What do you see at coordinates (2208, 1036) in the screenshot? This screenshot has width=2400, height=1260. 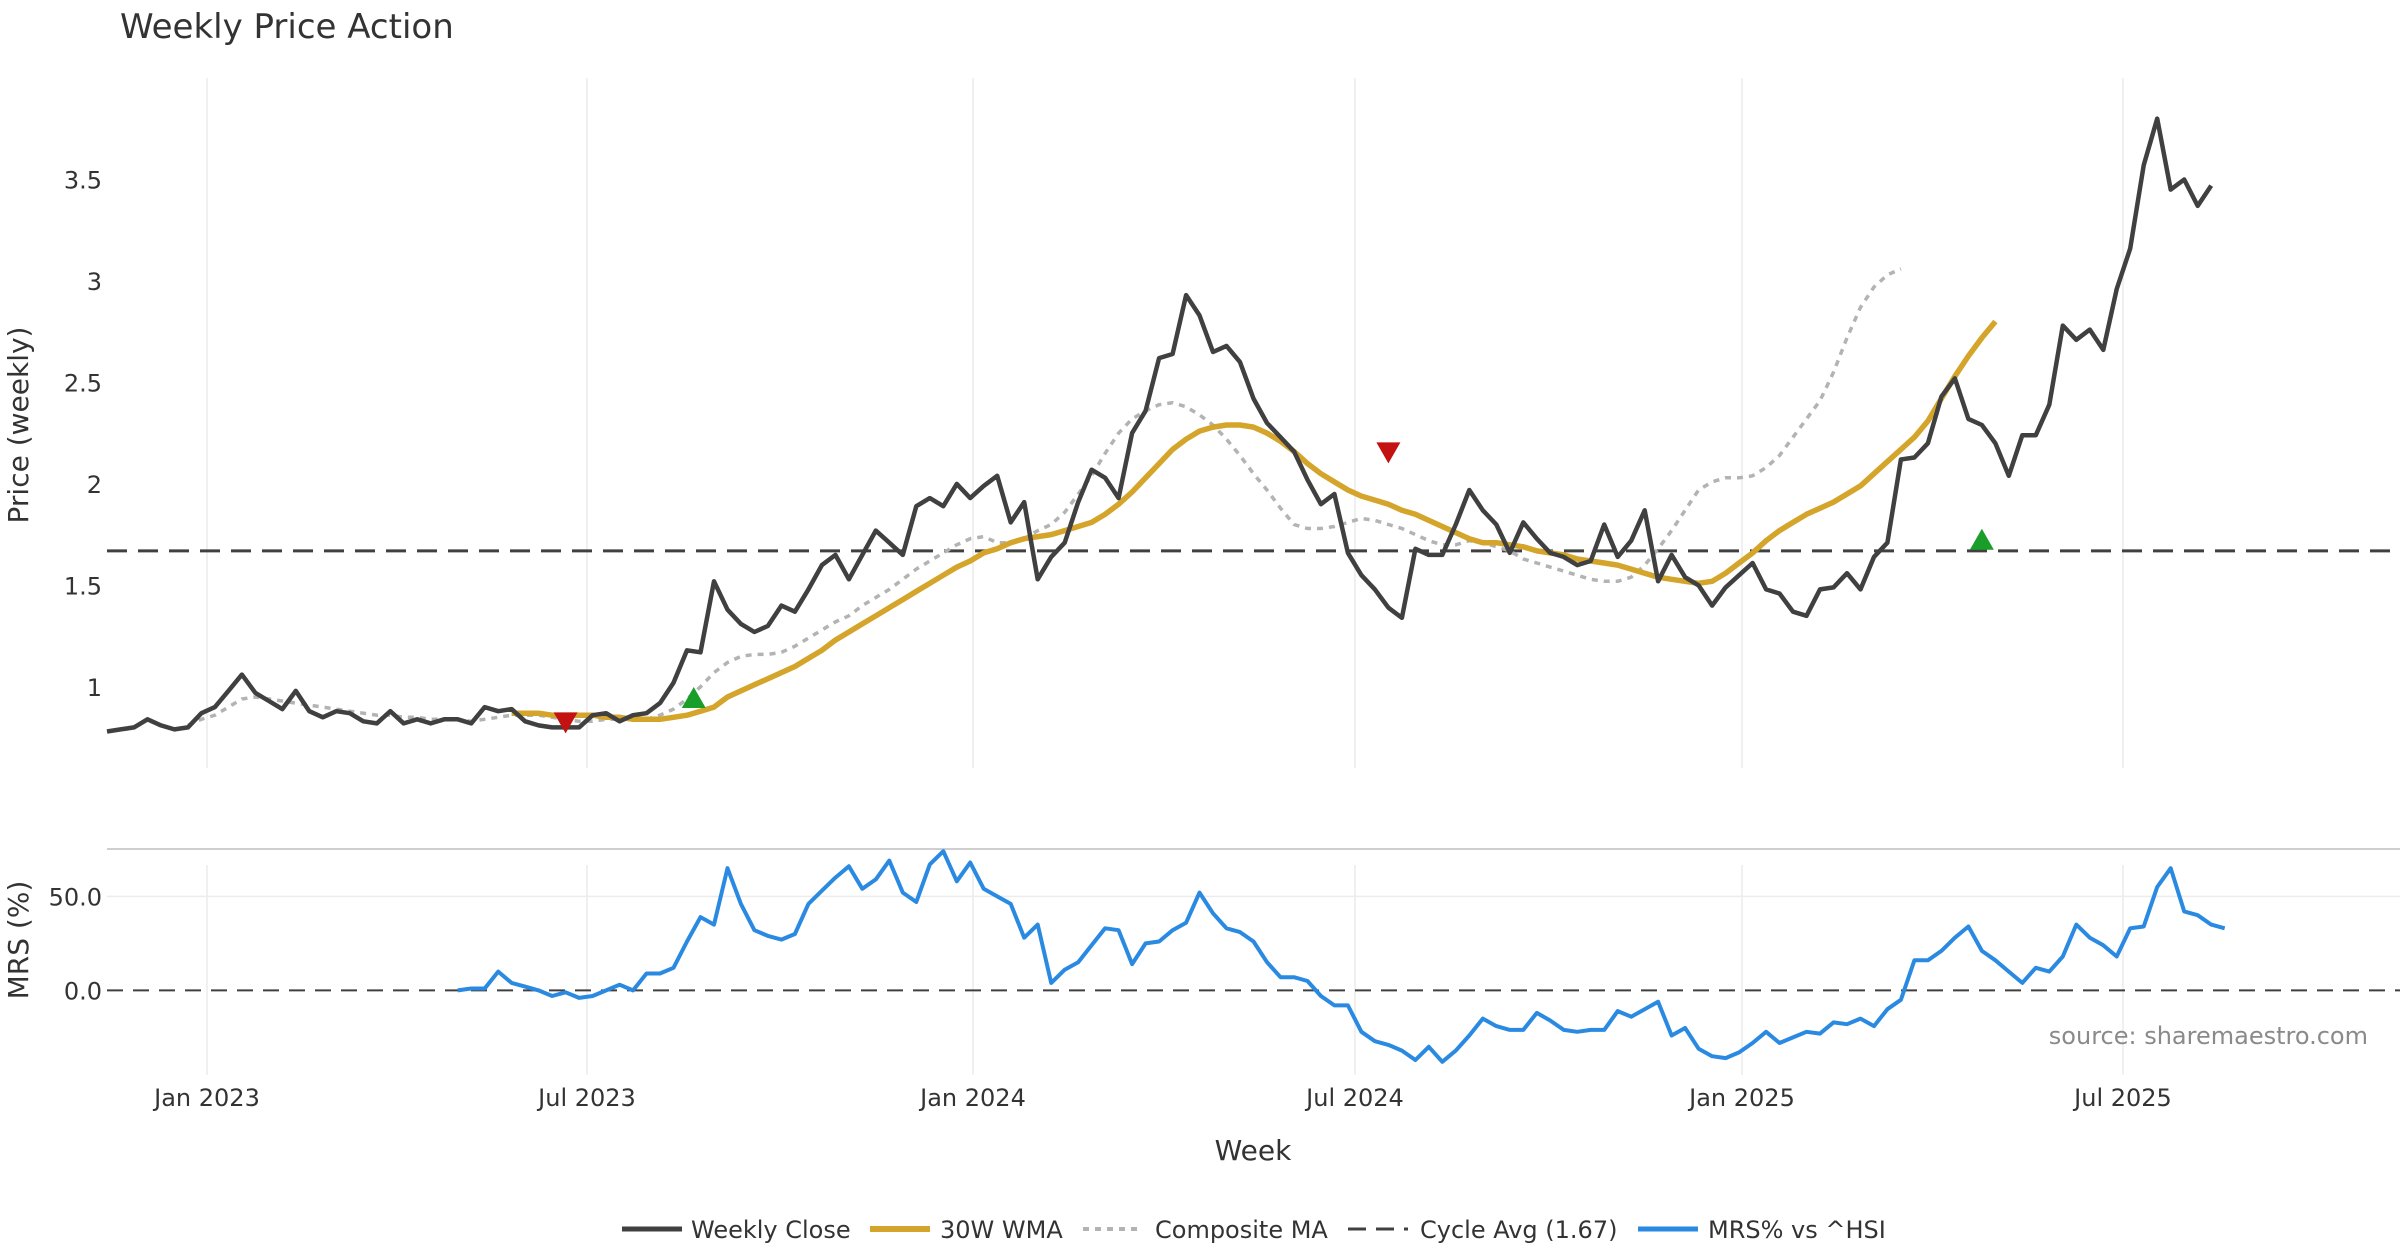 I see `source-note: source: sharemaestro.com` at bounding box center [2208, 1036].